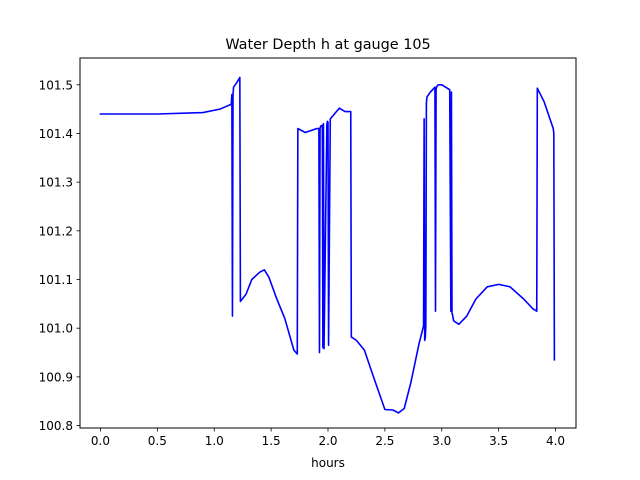 Image resolution: width=640 pixels, height=480 pixels. Describe the element at coordinates (59, 255) in the screenshot. I see `y-axis: 100.8 100.9 101.0 101.1 101.2 101.3 101.4 101.5` at that location.